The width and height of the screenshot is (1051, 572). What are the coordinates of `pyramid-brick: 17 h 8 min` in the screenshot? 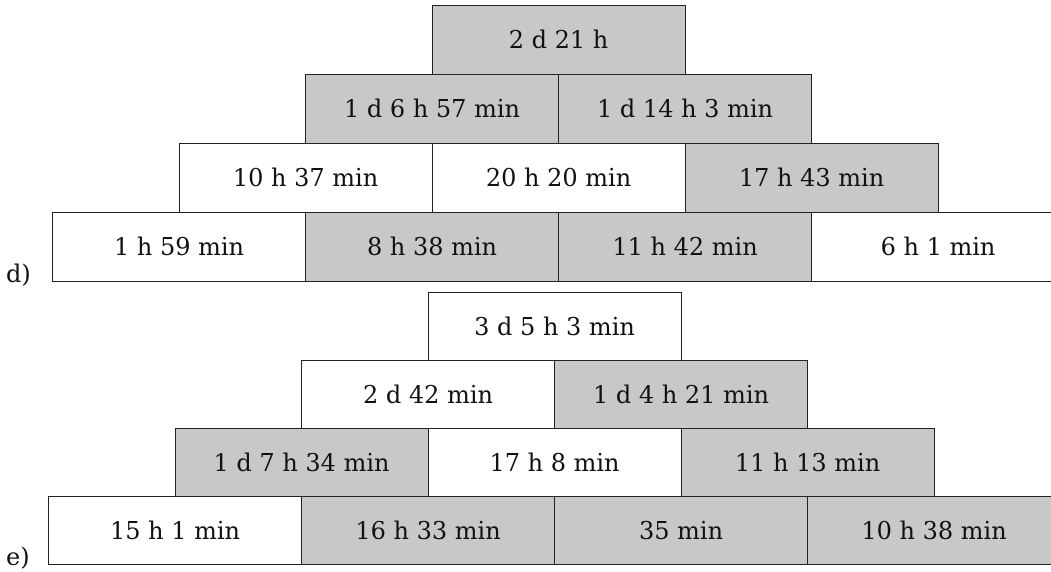 It's located at (554, 462).